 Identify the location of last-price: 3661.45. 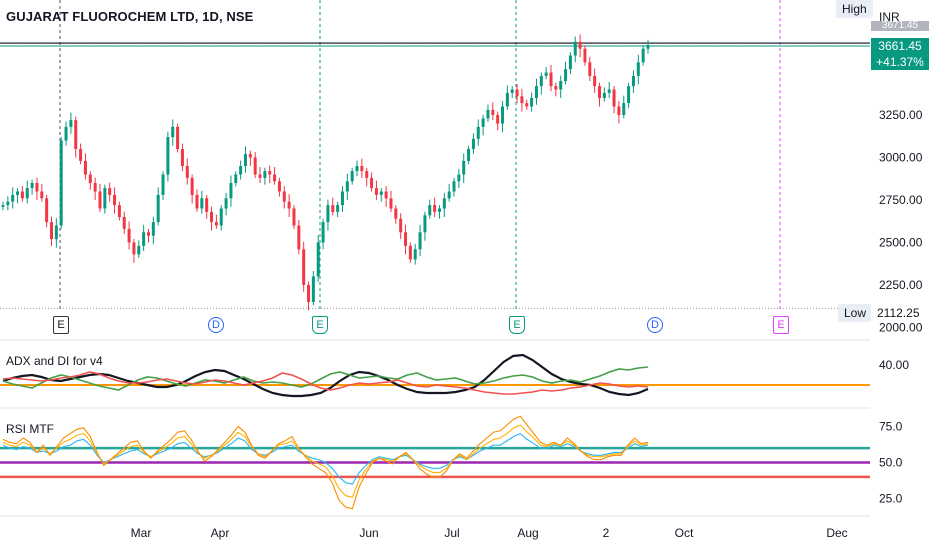
(900, 46).